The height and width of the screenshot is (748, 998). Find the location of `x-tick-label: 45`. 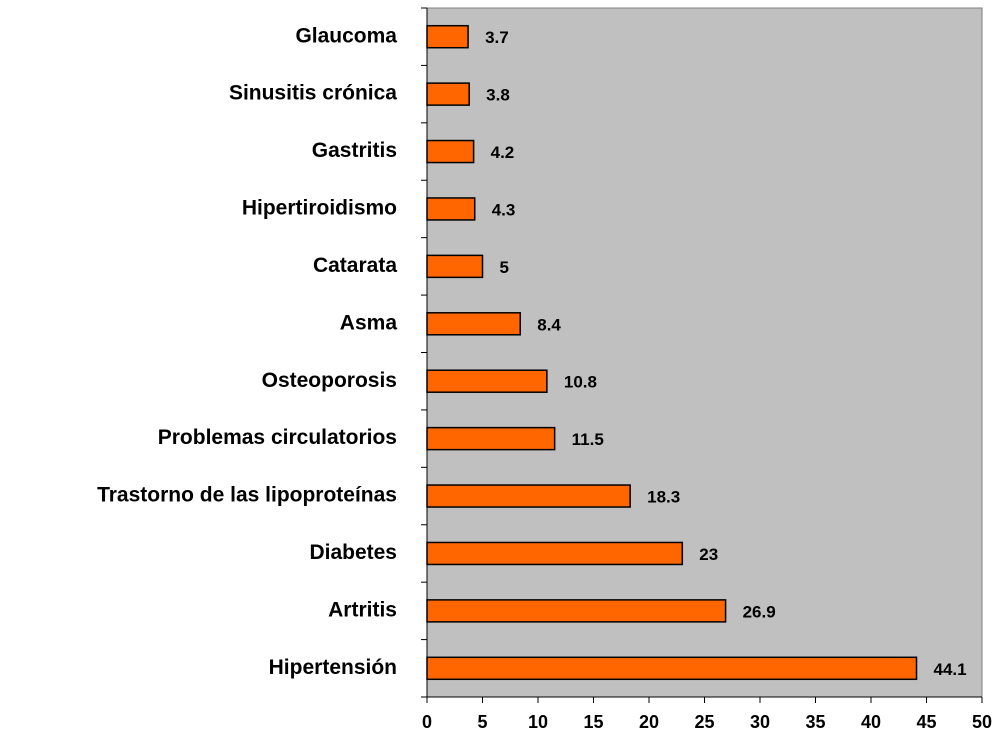

x-tick-label: 45 is located at coordinates (926, 722).